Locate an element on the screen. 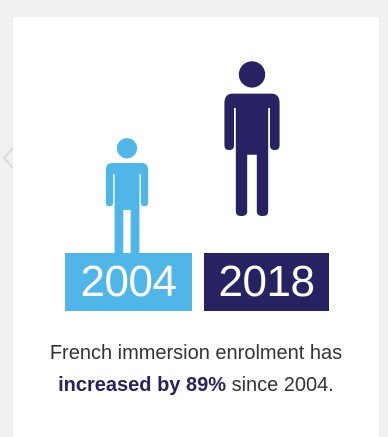  year-label-2004: 2004 is located at coordinates (128, 282).